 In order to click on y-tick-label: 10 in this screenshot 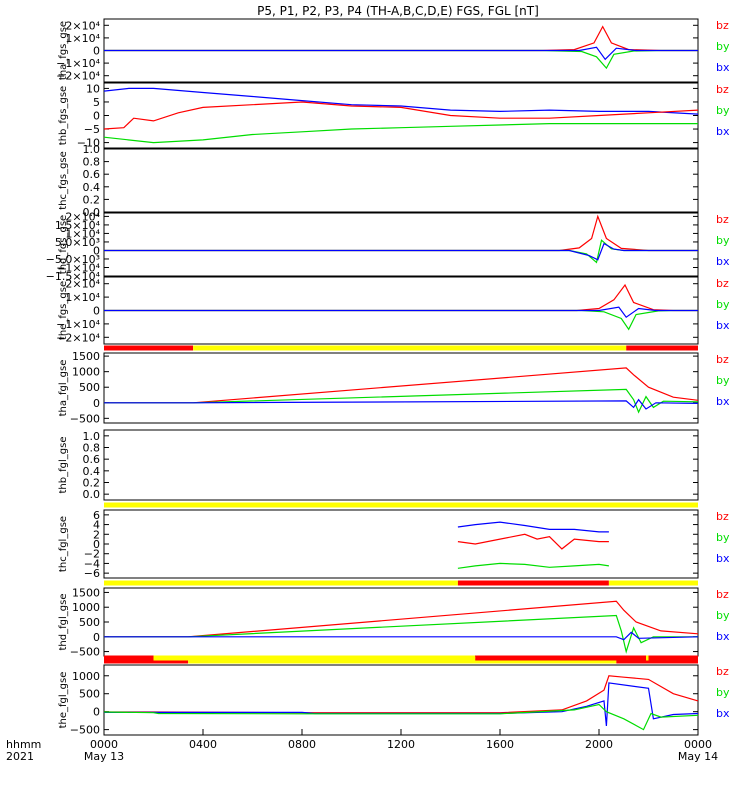, I will do `click(93, 88)`.